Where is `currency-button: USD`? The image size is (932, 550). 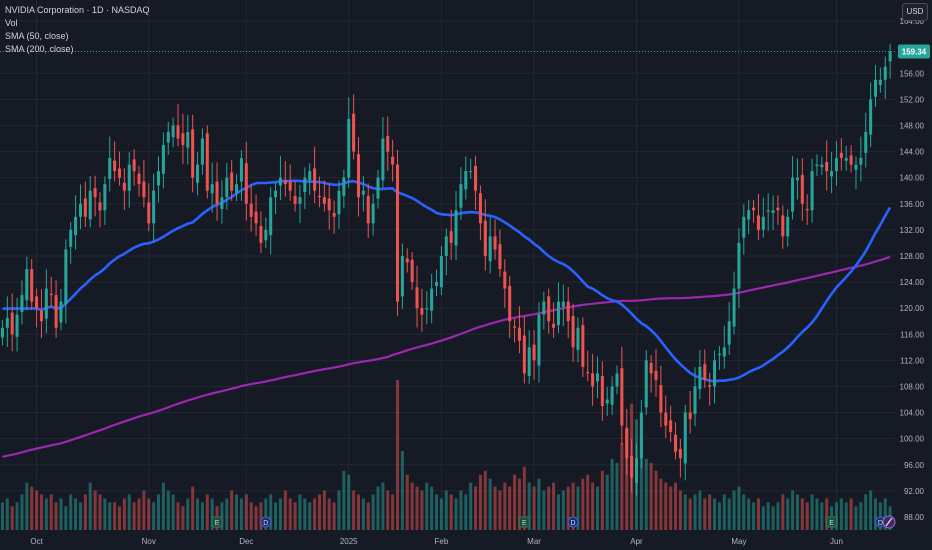
currency-button: USD is located at coordinates (915, 12).